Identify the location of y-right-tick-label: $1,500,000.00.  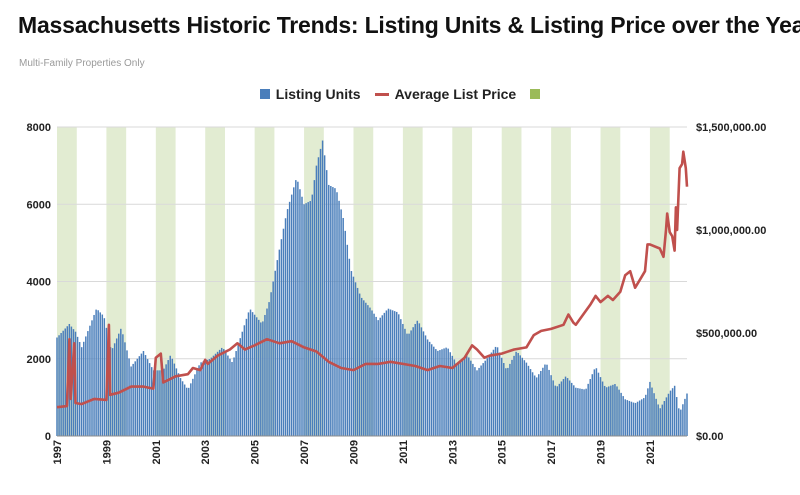
(731, 128).